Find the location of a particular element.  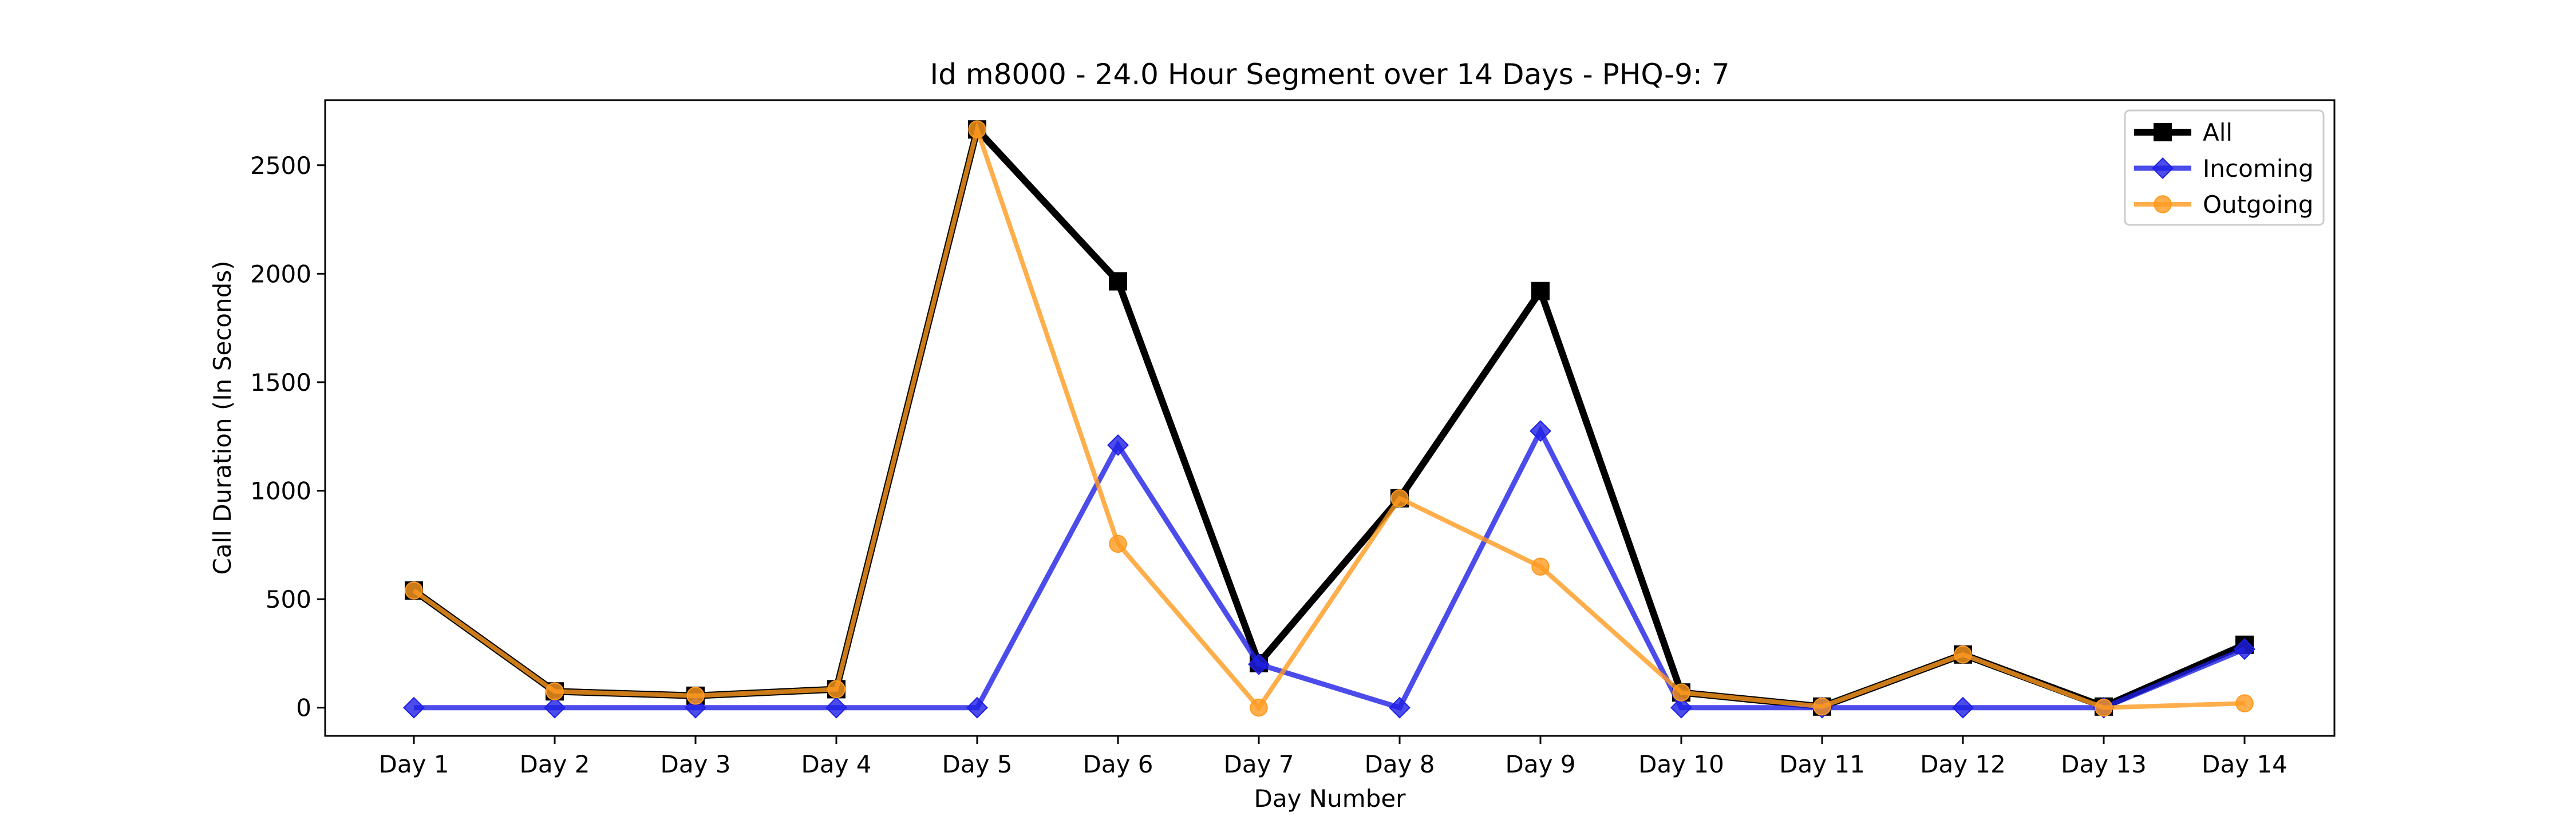

legend-item-incoming: Incoming is located at coordinates (2224, 168).